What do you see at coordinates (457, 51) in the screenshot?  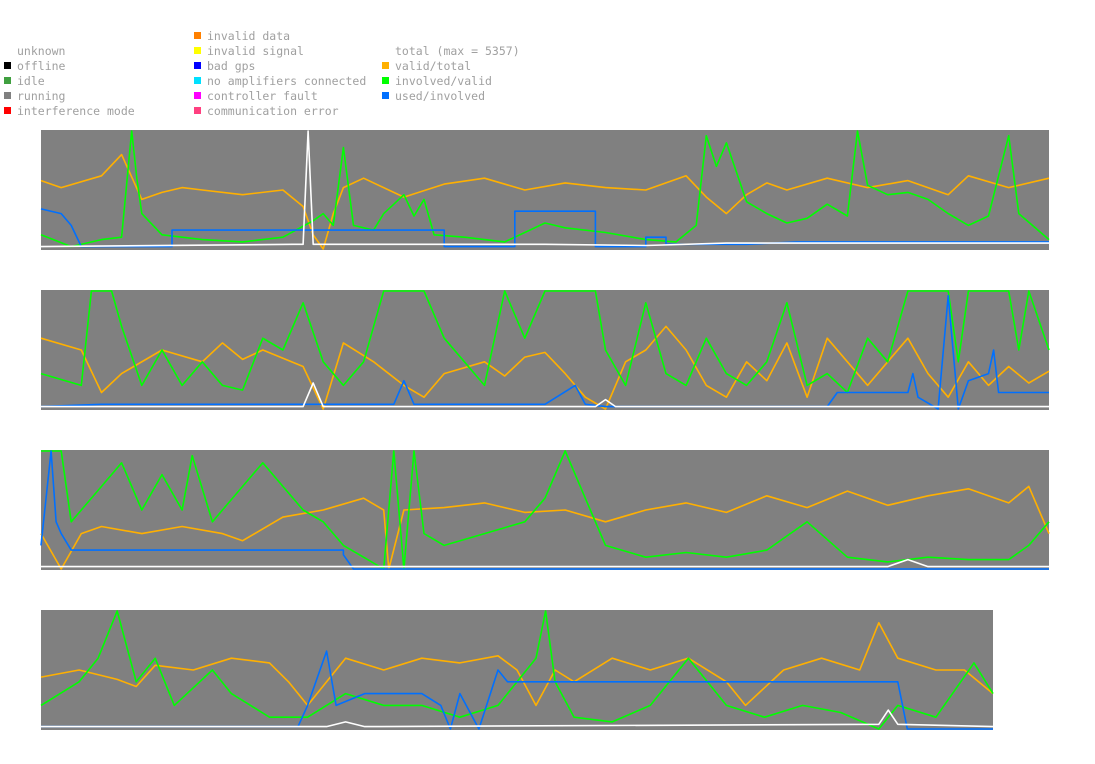 I see `legend-label: total (max = 5357)` at bounding box center [457, 51].